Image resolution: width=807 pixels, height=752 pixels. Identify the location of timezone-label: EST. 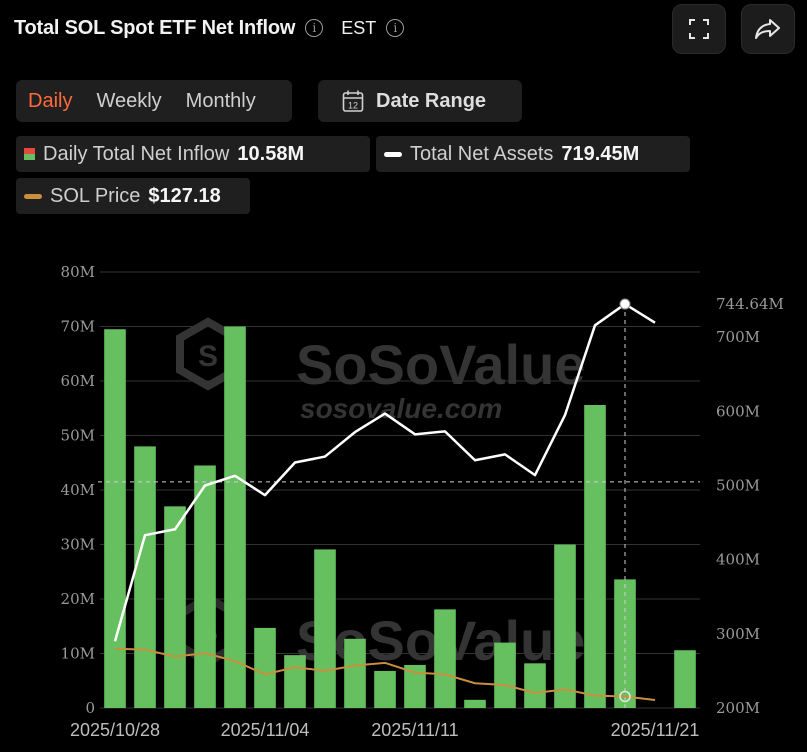
(359, 27).